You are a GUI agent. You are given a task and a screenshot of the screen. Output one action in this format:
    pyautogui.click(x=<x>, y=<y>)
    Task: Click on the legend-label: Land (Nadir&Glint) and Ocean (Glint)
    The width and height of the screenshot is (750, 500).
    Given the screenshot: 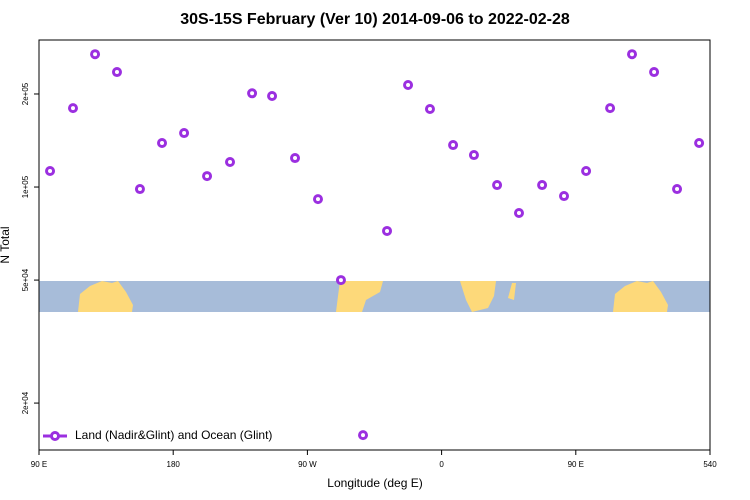 What is the action you would take?
    pyautogui.click(x=173, y=435)
    